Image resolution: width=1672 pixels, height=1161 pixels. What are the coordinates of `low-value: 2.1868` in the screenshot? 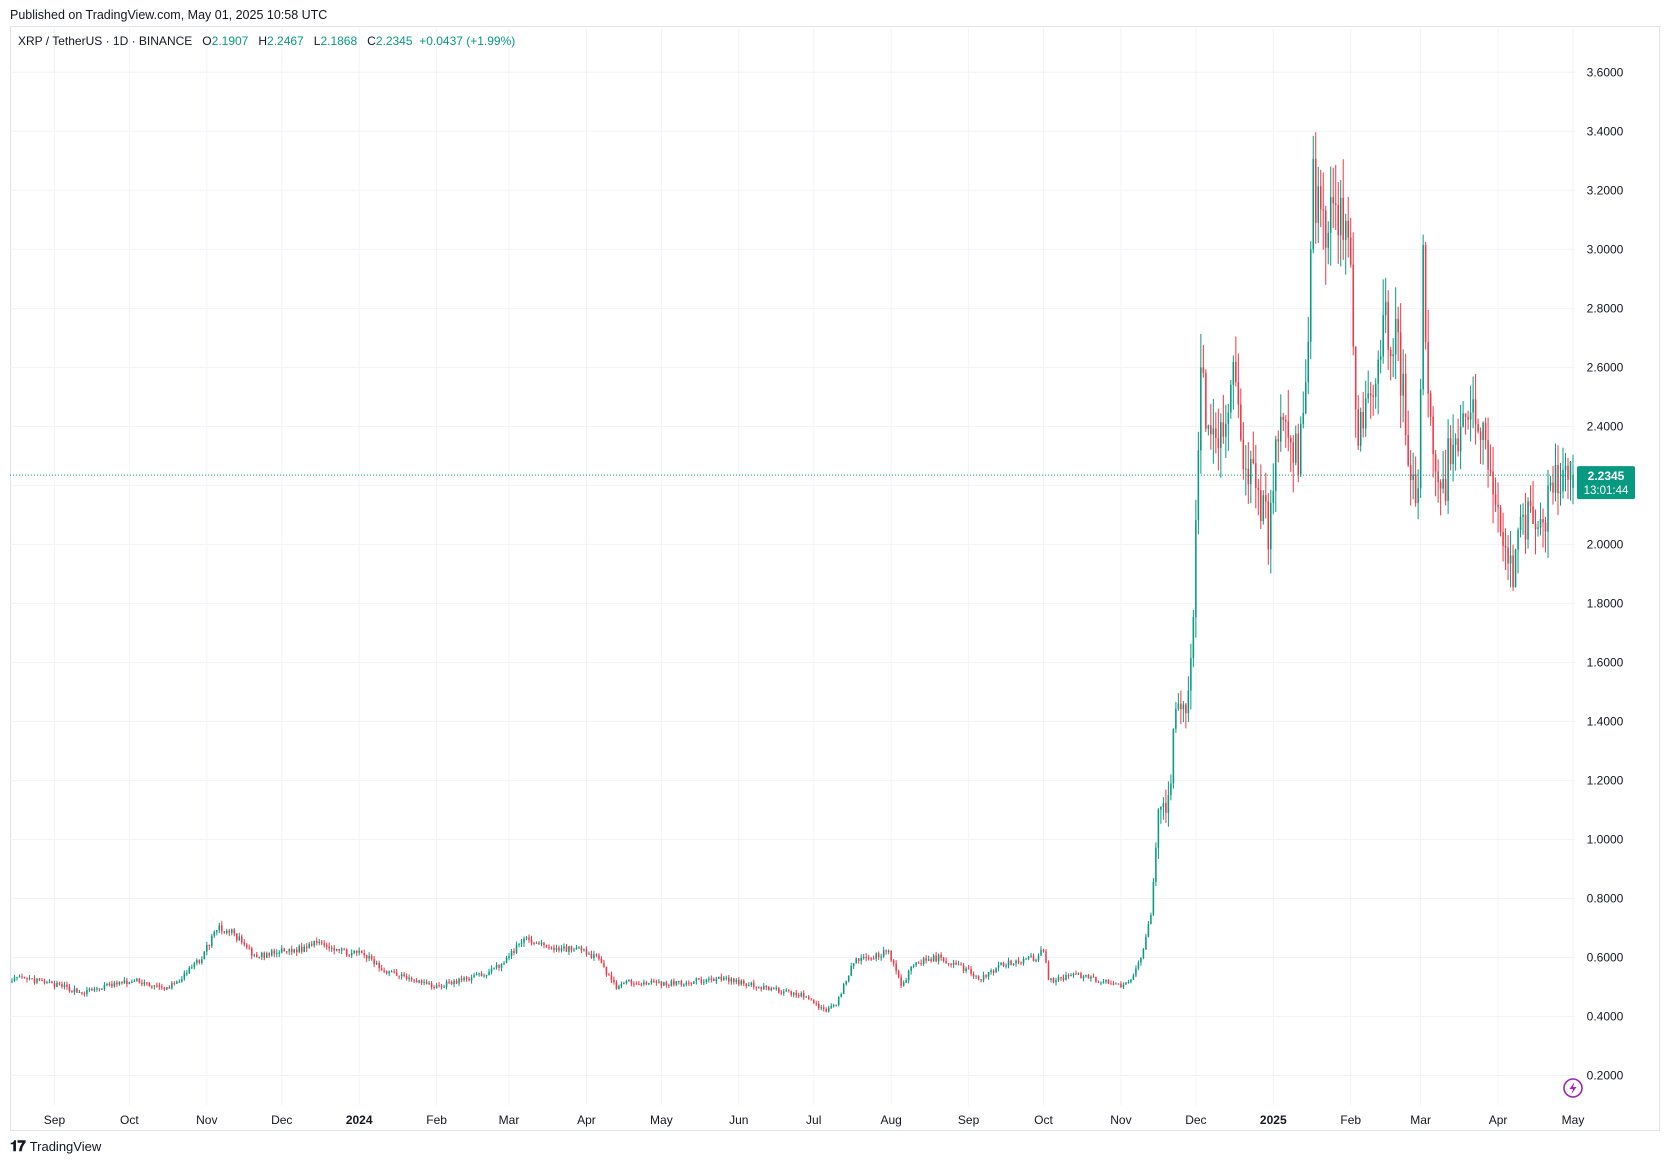 It's located at (339, 41).